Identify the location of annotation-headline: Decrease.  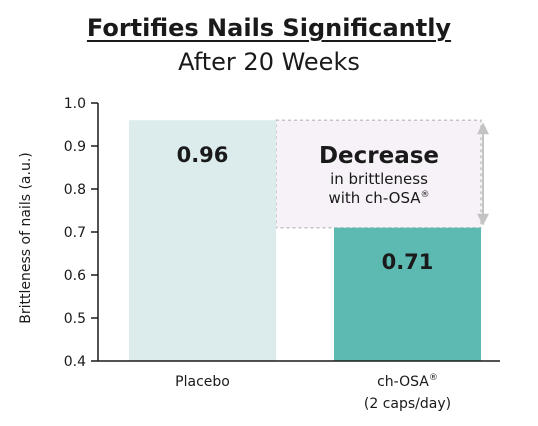
(379, 156).